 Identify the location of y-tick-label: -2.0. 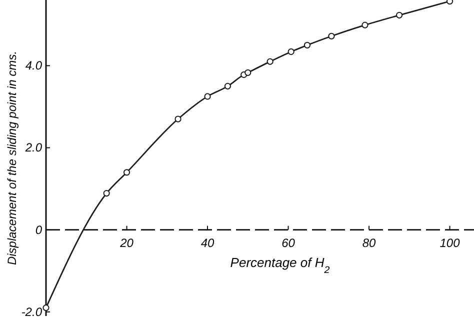
(31, 311).